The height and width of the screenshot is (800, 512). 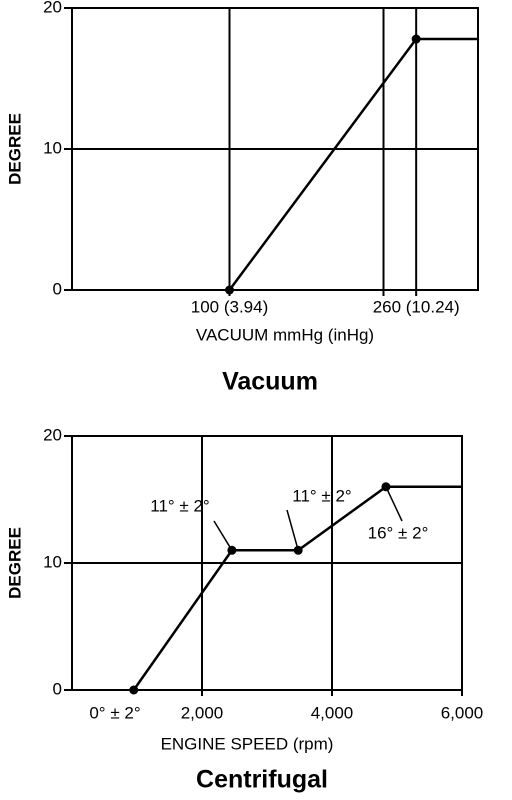 What do you see at coordinates (270, 382) in the screenshot?
I see `chart-title: Vacuum` at bounding box center [270, 382].